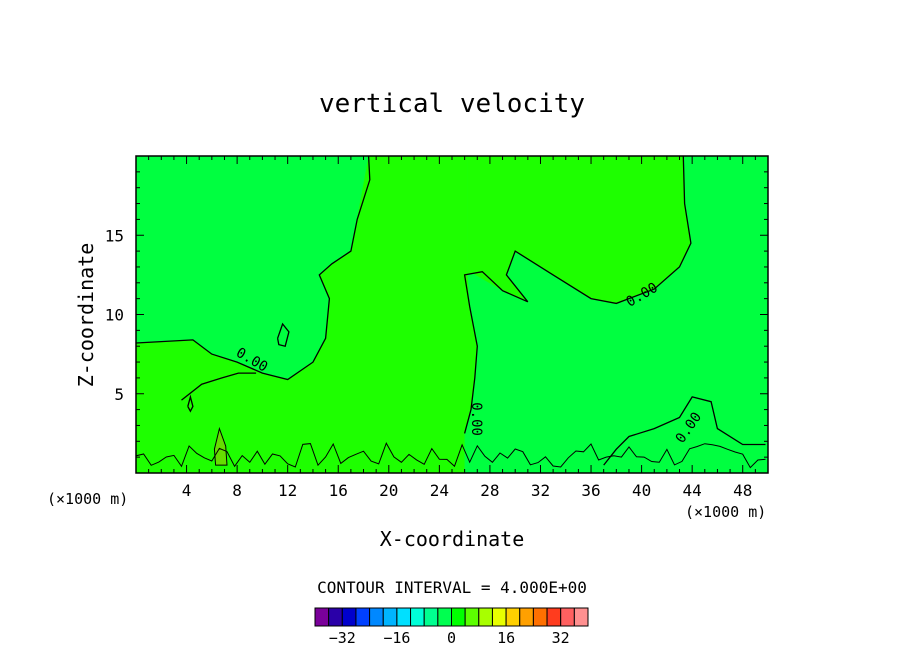 This screenshot has height=654, width=904. What do you see at coordinates (342, 638) in the screenshot?
I see `colorbar-tick-label: −32` at bounding box center [342, 638].